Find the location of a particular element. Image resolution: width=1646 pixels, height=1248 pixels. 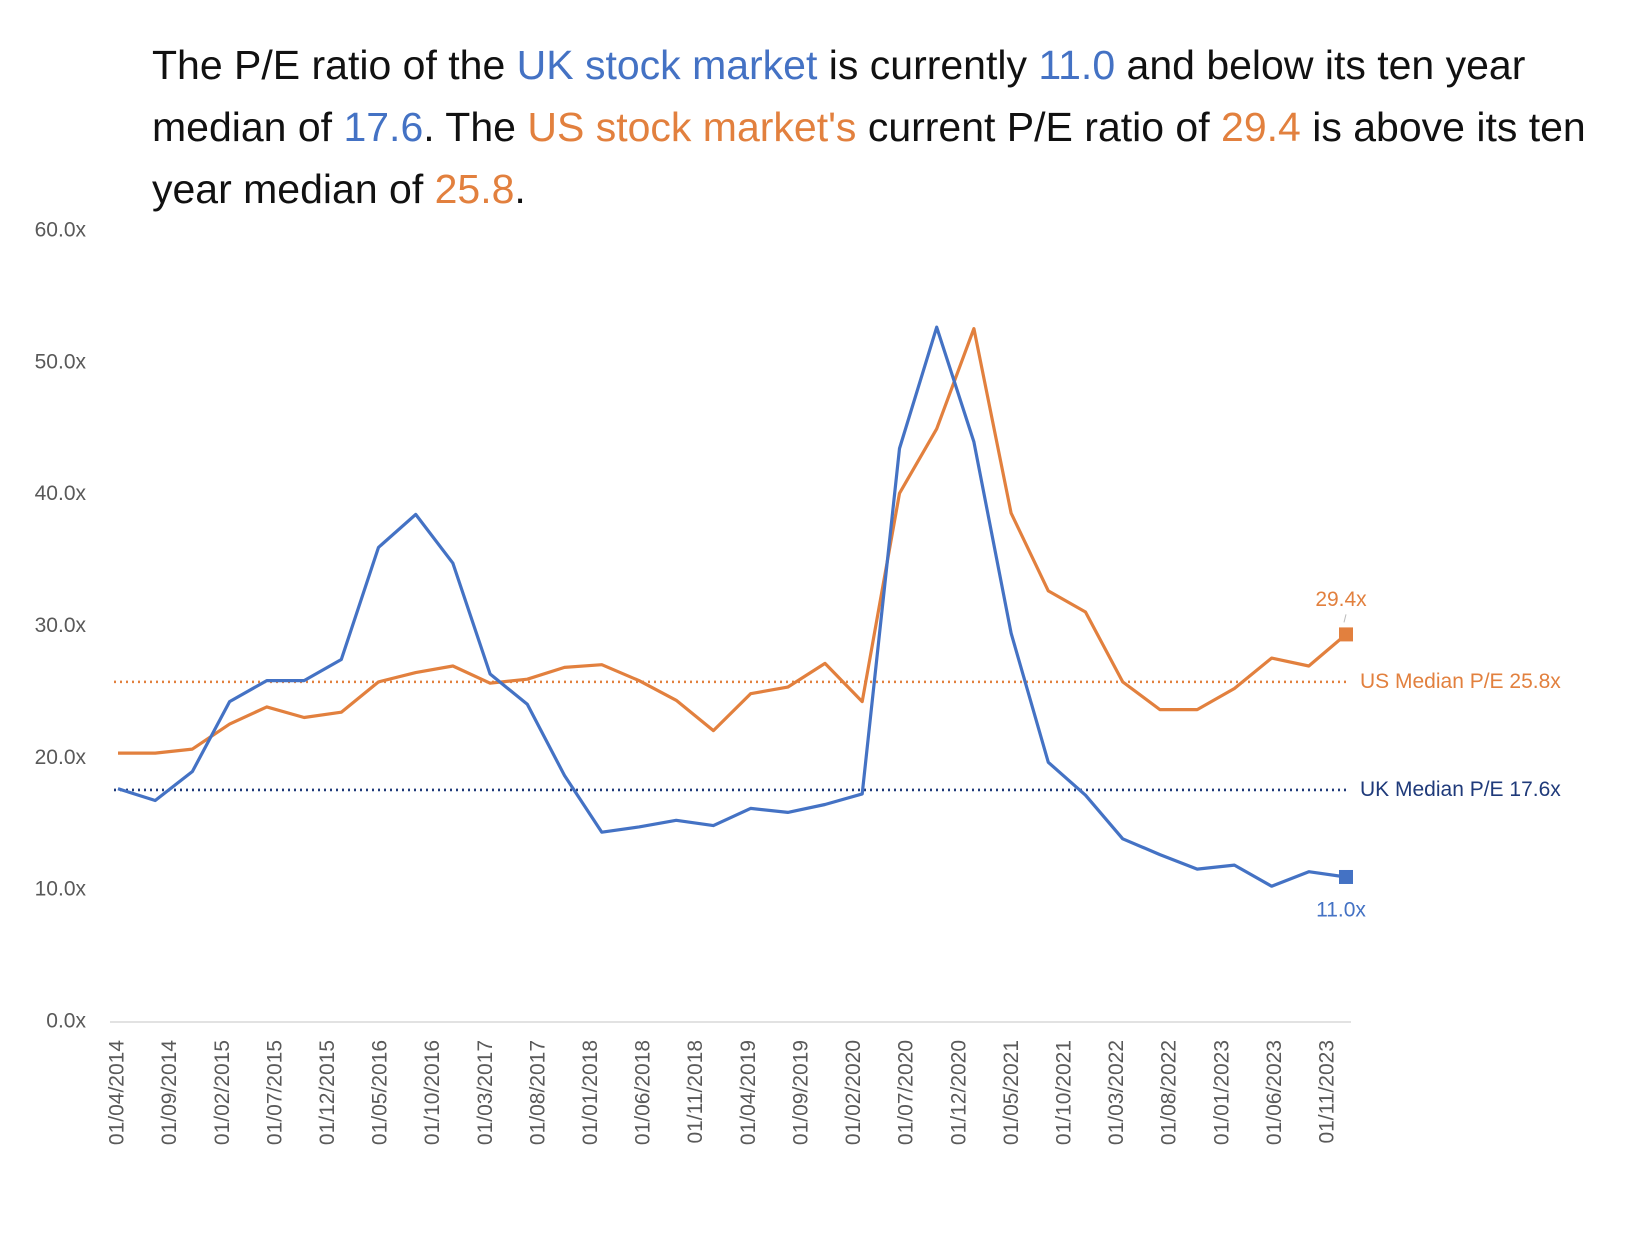

median-label: US Median P/E 25.8x is located at coordinates (1460, 680).